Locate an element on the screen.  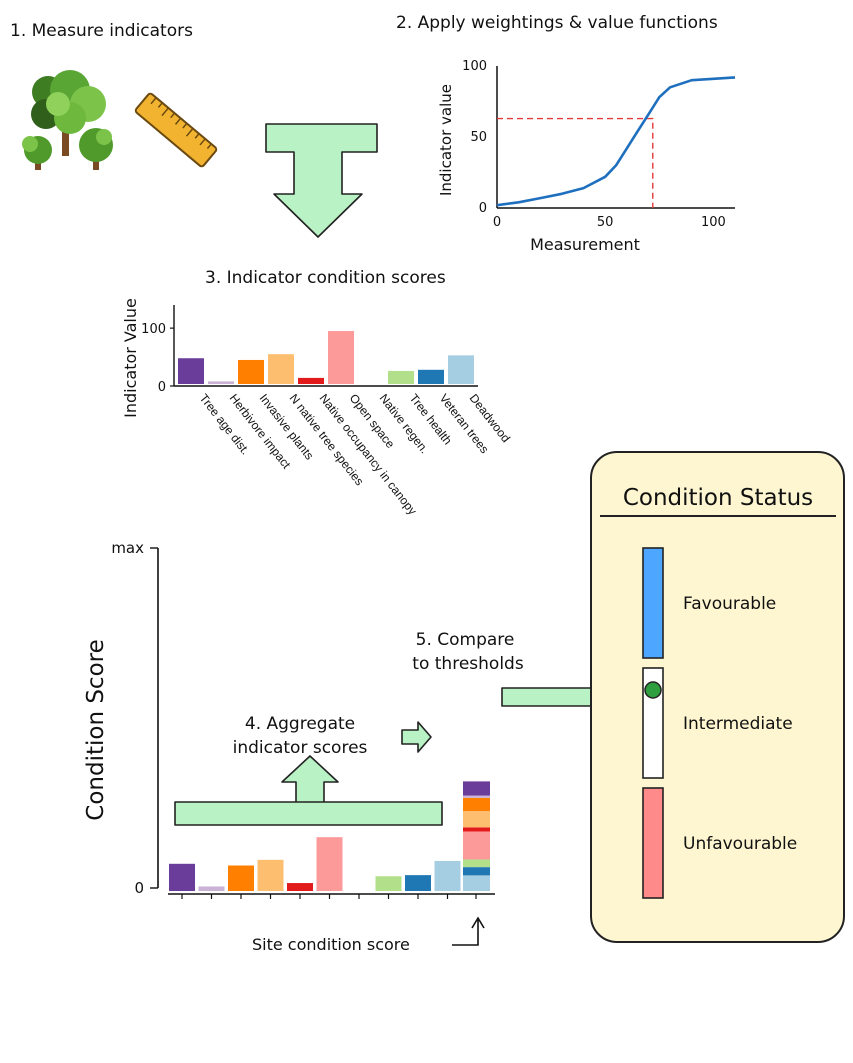
agg-y-tick: 0 is located at coordinates (139, 888).